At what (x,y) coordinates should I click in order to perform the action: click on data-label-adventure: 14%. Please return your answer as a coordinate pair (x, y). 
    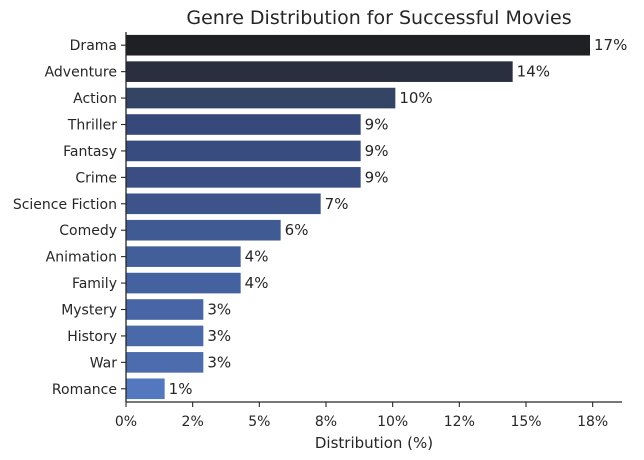
    Looking at the image, I should click on (533, 72).